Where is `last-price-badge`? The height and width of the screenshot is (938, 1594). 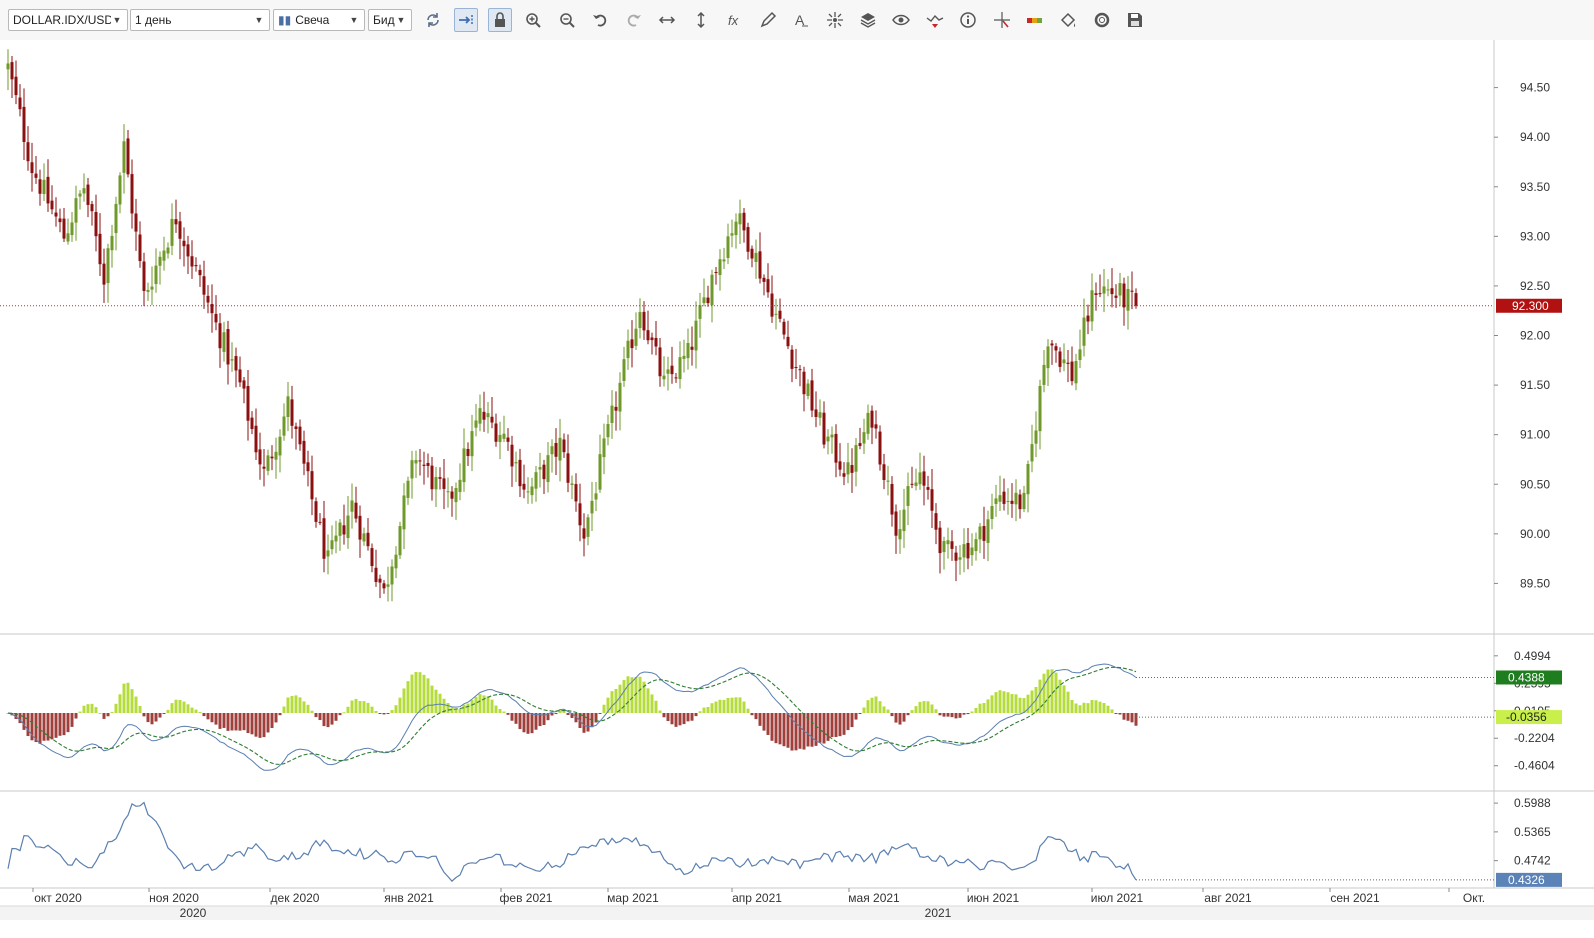 last-price-badge is located at coordinates (1529, 305).